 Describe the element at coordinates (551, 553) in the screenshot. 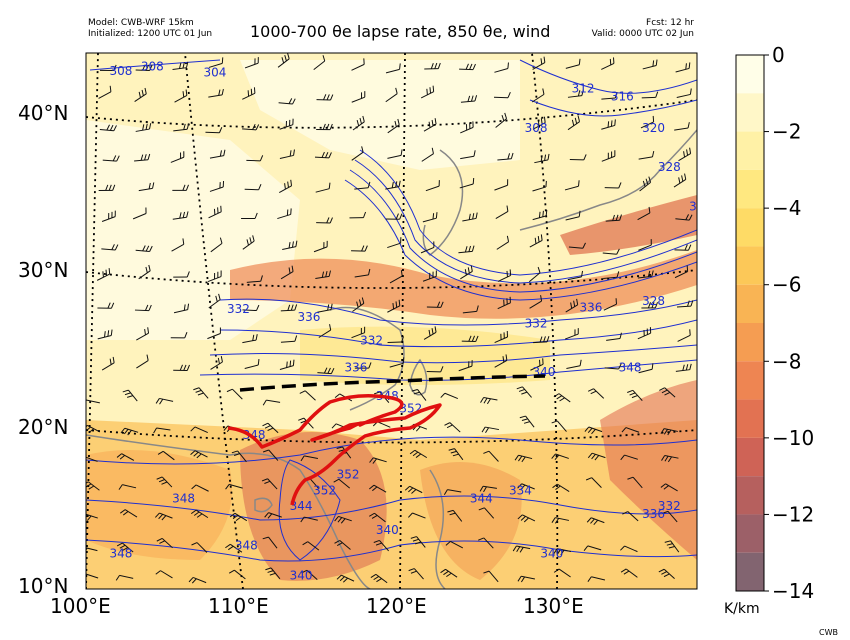

I see `contour-label: 340` at that location.